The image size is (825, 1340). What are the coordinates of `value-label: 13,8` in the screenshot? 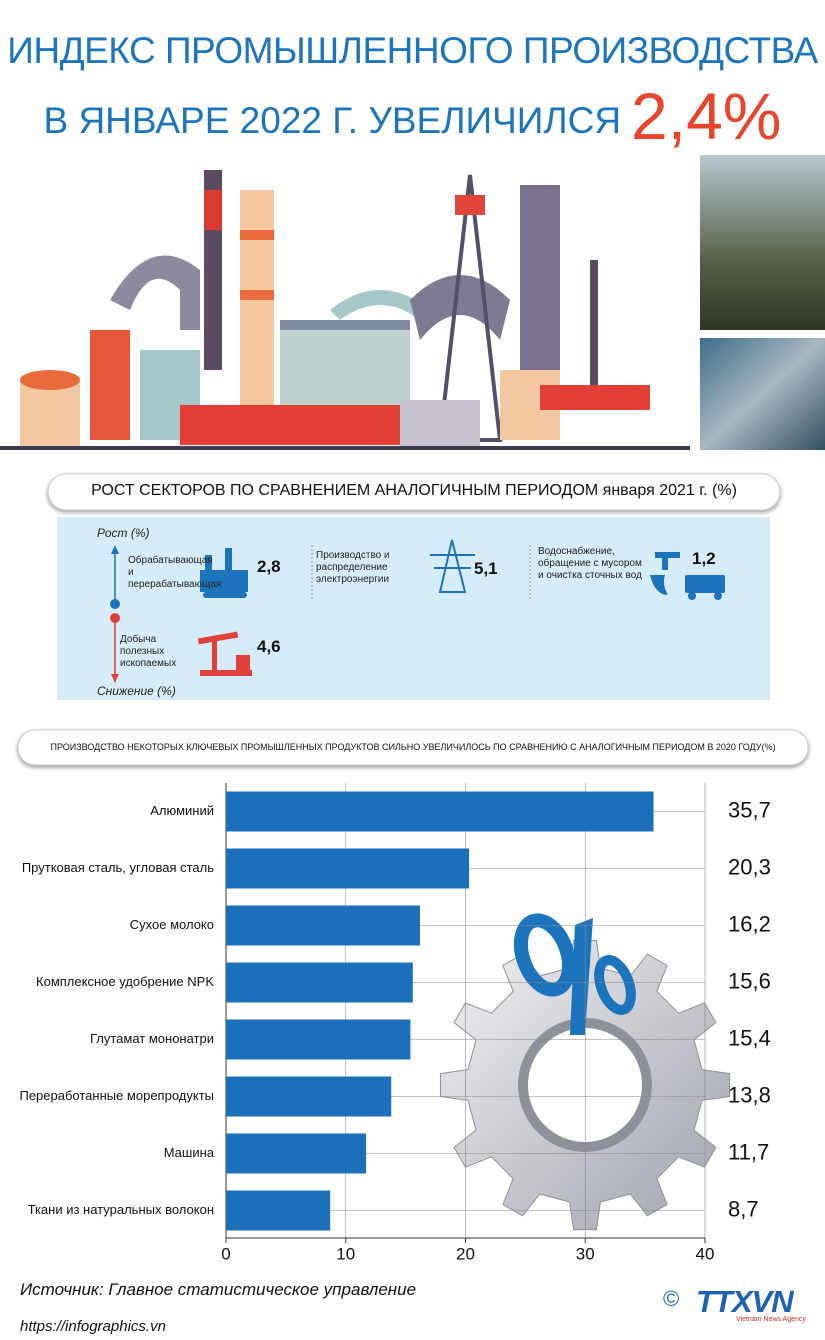 It's located at (749, 1094).